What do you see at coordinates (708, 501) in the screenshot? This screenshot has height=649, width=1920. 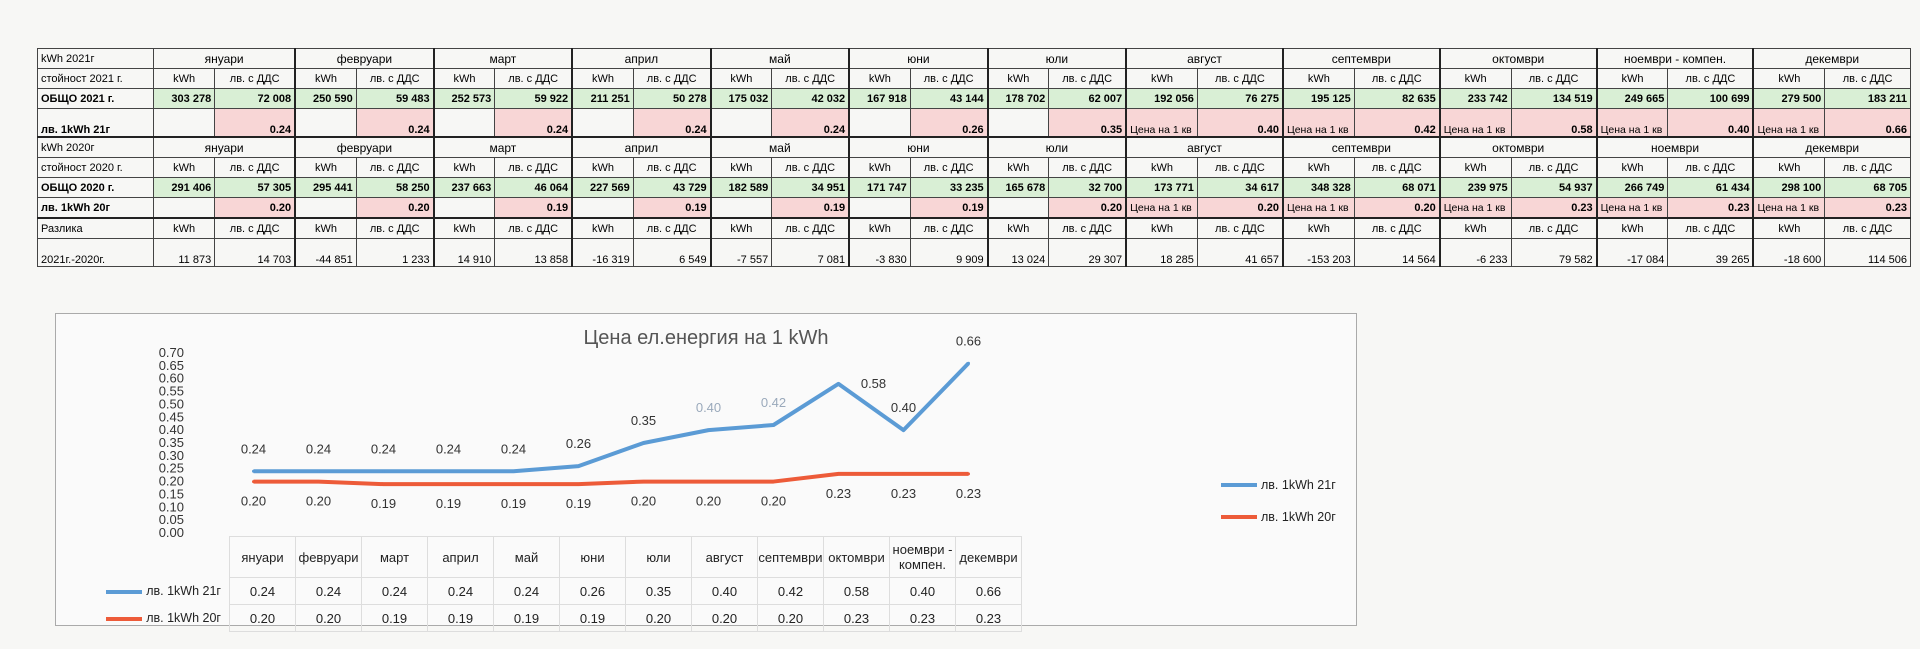 I see `data-label: 0.20` at bounding box center [708, 501].